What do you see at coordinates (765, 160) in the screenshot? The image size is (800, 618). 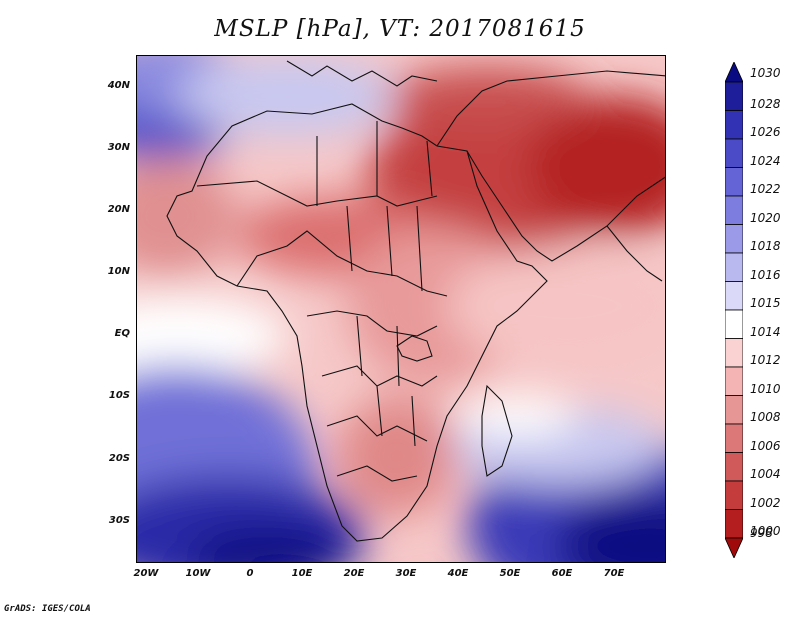 I see `colorbar-label: 1024` at bounding box center [765, 160].